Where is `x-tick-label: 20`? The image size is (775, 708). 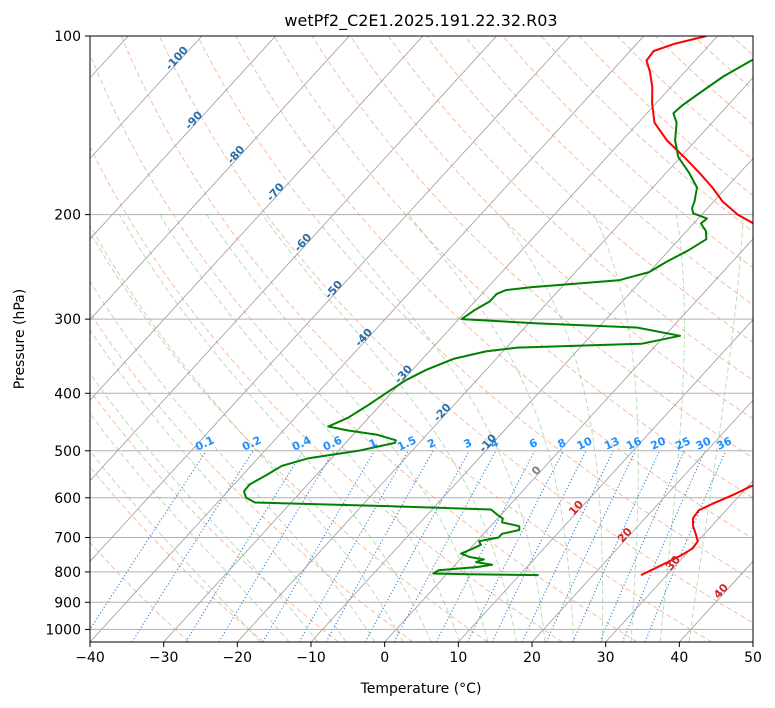
x-tick-label: 20 is located at coordinates (532, 658).